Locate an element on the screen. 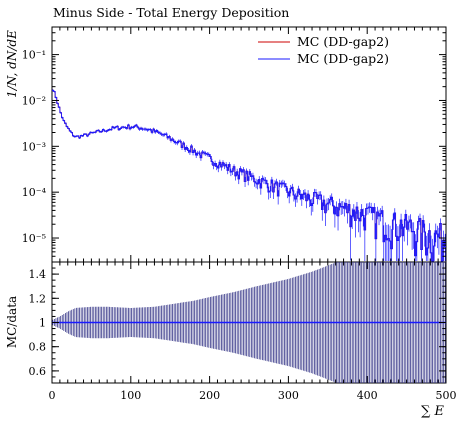 This screenshot has height=422, width=461. legend-label-red: MC (DD-gap2) is located at coordinates (343, 41).